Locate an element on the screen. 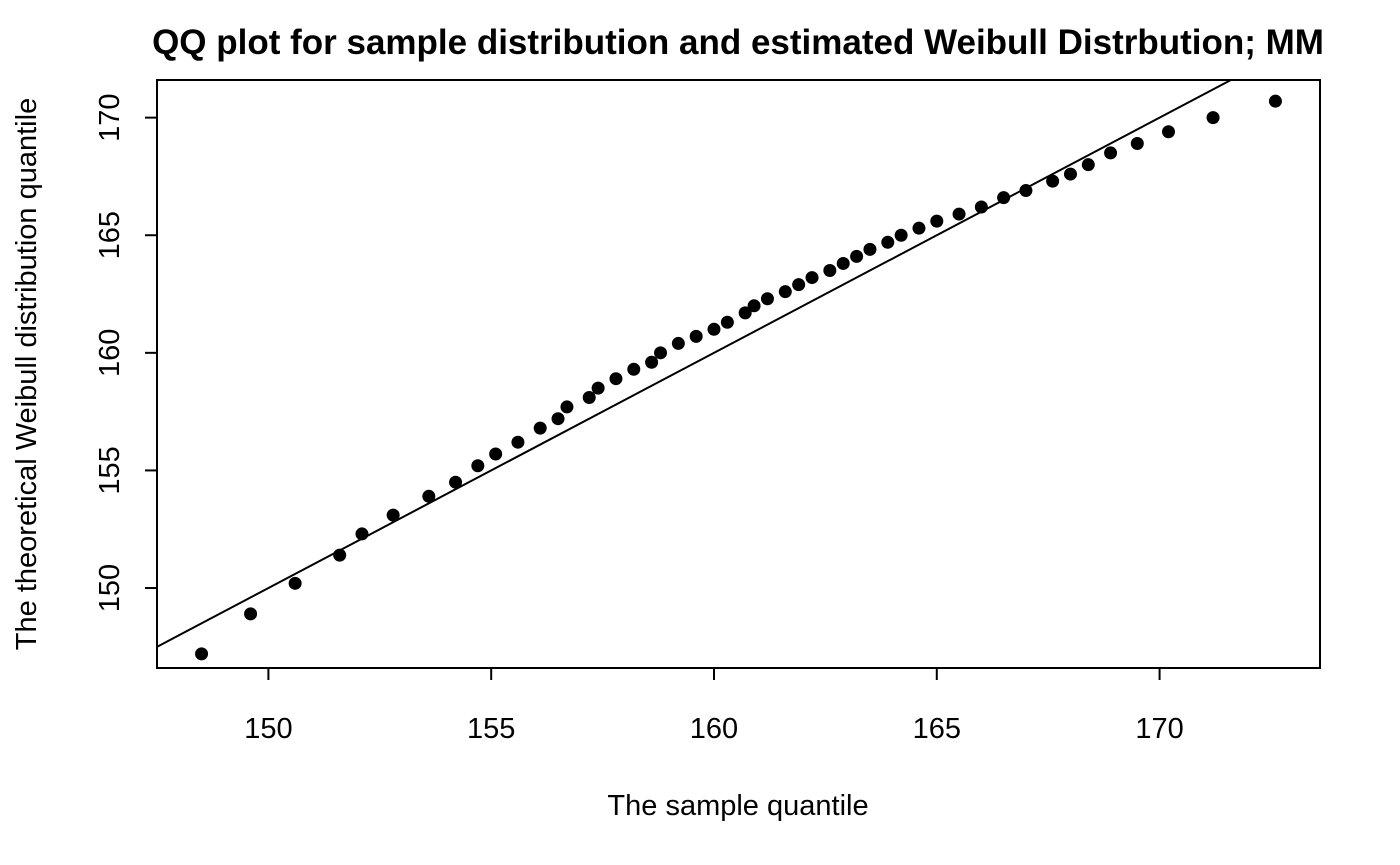 This screenshot has width=1400, height=865. y-tick-label: 170 is located at coordinates (110, 117).